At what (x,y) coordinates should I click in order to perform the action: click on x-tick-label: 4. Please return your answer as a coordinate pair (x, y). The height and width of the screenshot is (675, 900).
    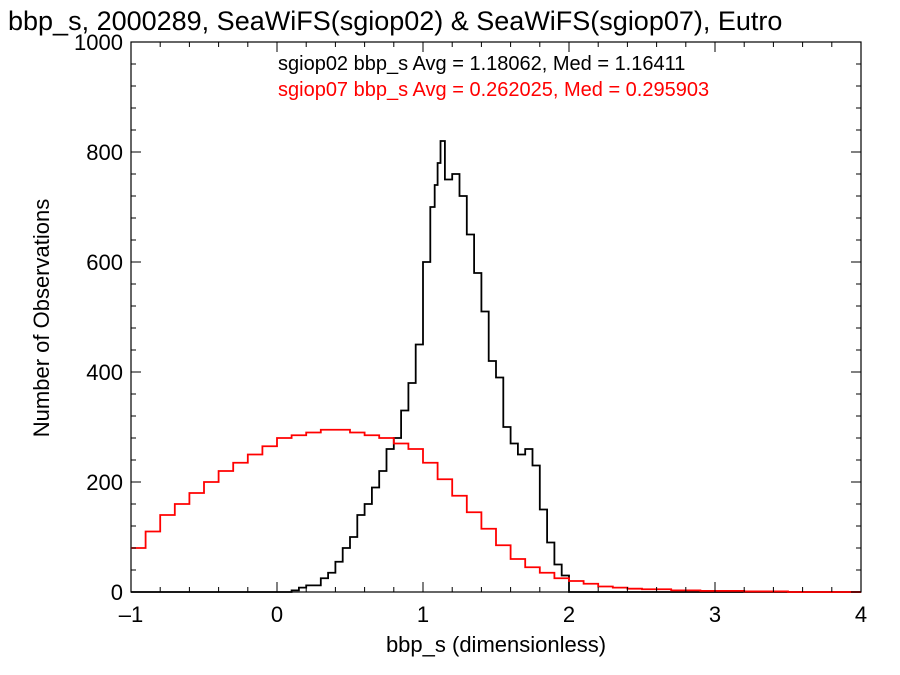
    Looking at the image, I should click on (861, 614).